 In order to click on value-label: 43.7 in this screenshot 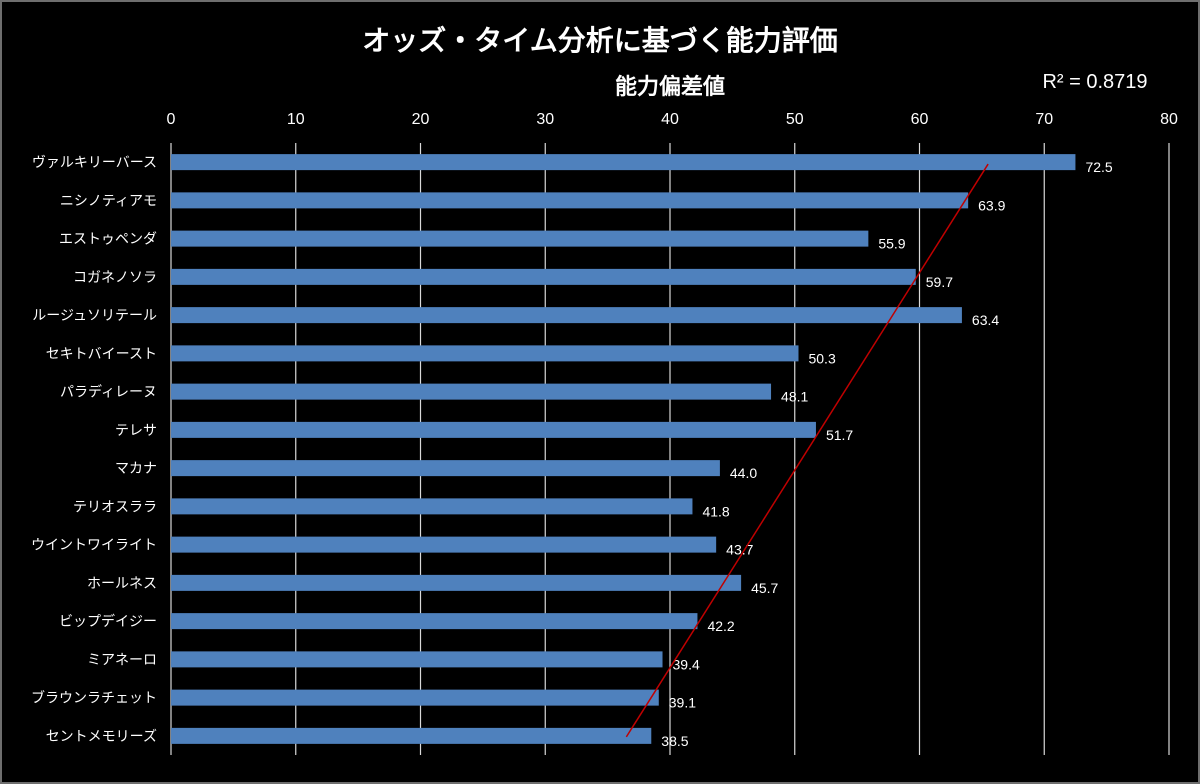, I will do `click(739, 550)`.